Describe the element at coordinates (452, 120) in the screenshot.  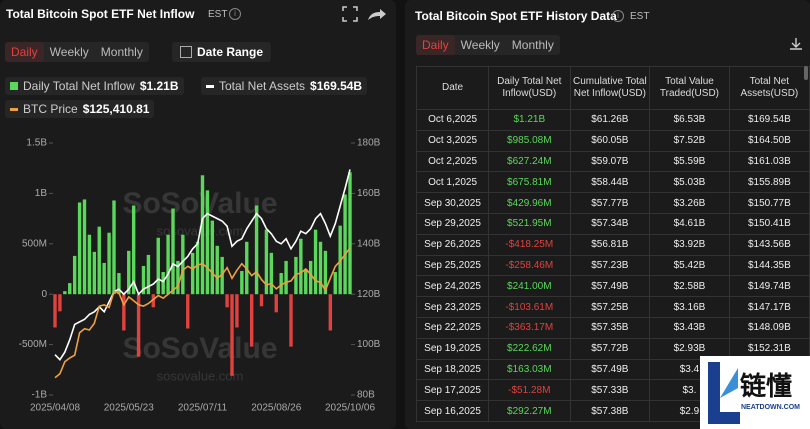
I see `table-cell: Oct 6,2025` at that location.